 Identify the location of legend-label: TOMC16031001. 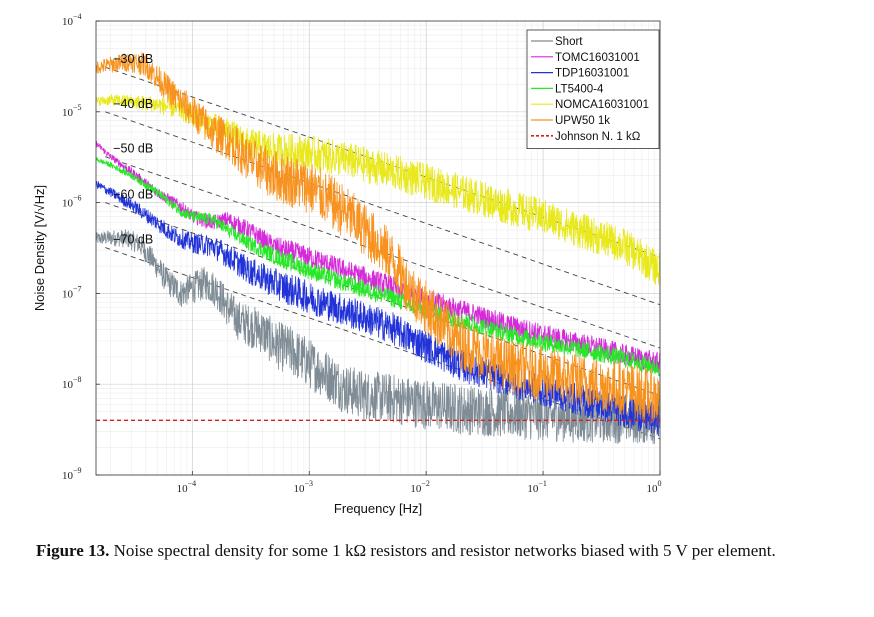
(597, 58).